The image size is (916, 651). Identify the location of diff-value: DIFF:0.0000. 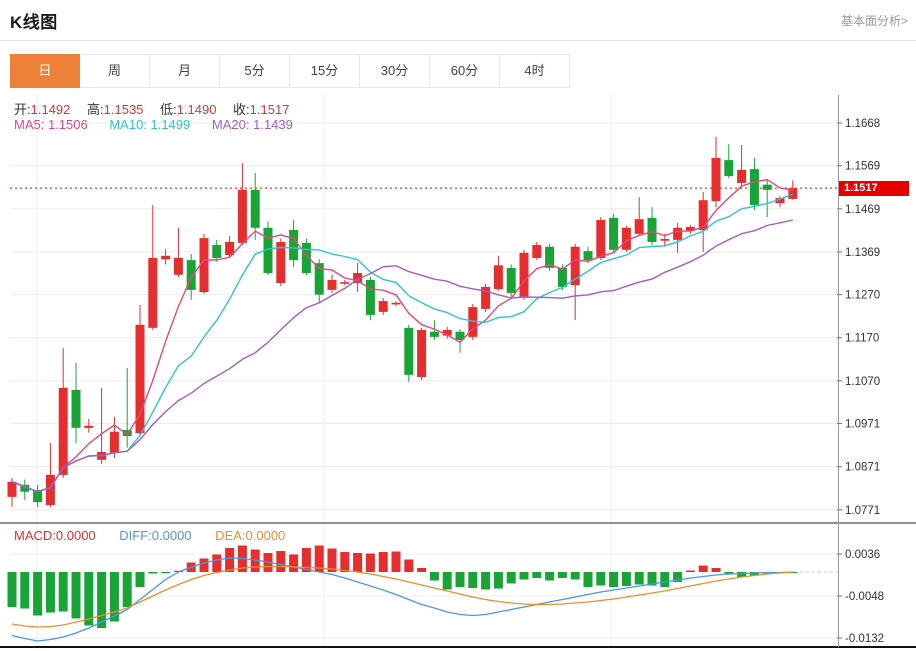
(155, 535).